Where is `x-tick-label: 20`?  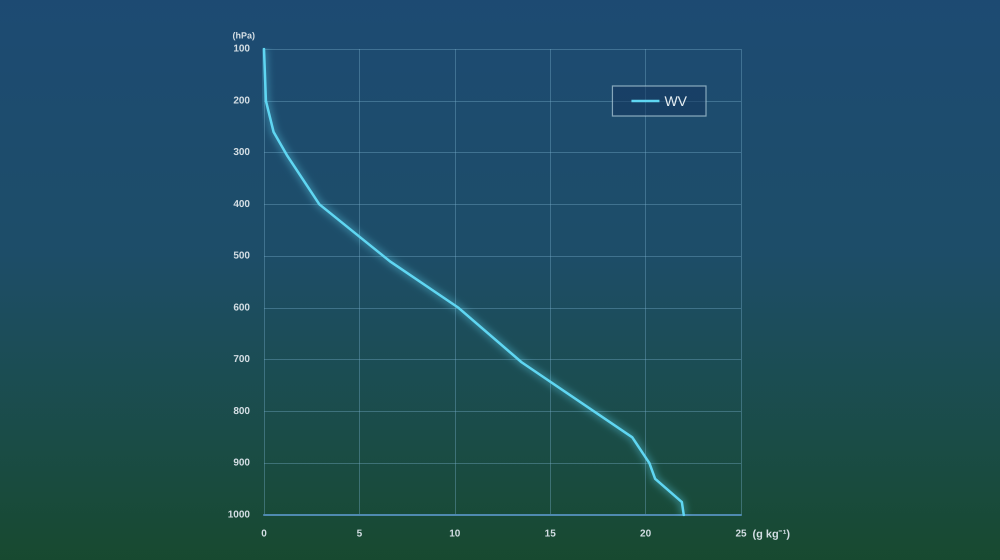 x-tick-label: 20 is located at coordinates (646, 534).